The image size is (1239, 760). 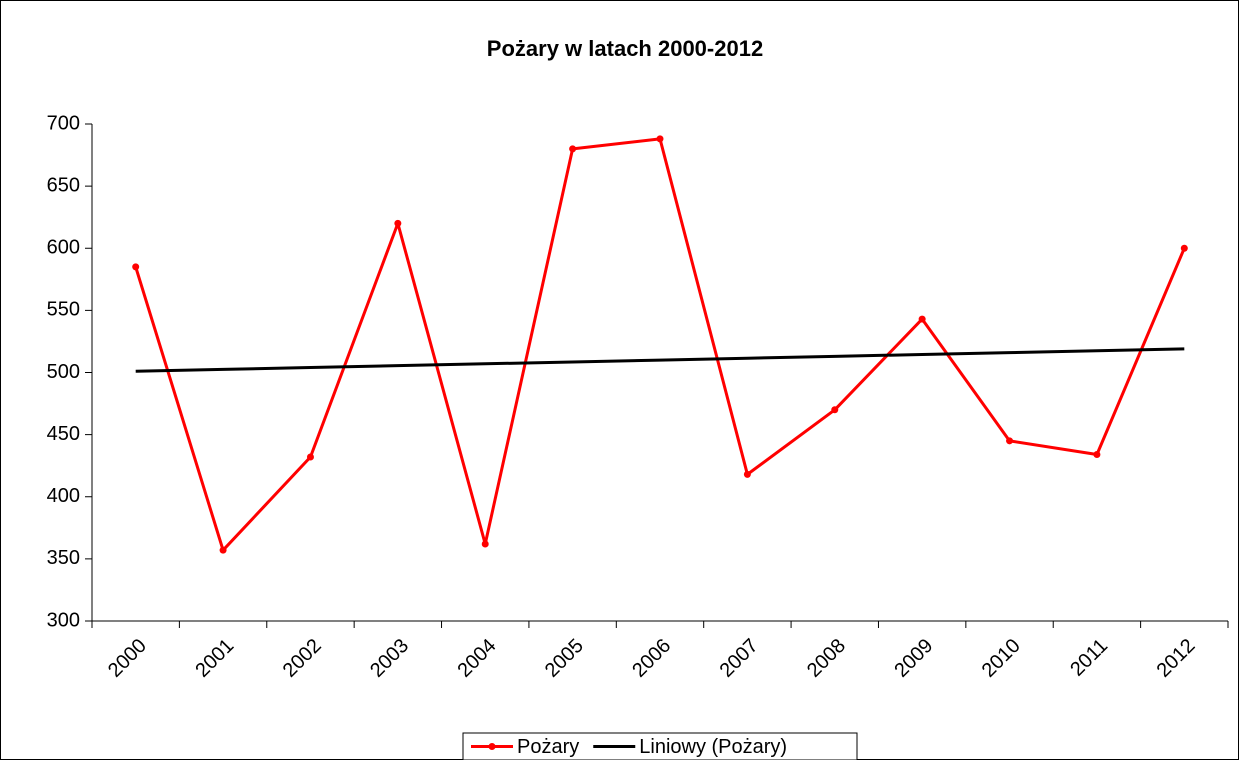 What do you see at coordinates (63, 310) in the screenshot?
I see `y-tick-label: 550` at bounding box center [63, 310].